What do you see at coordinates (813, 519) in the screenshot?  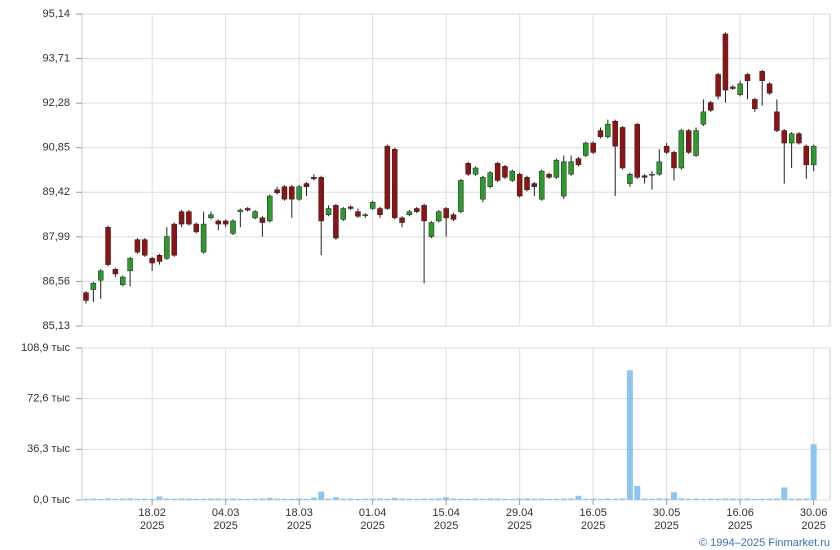 I see `x-tick-label: 30.06 2025` at bounding box center [813, 519].